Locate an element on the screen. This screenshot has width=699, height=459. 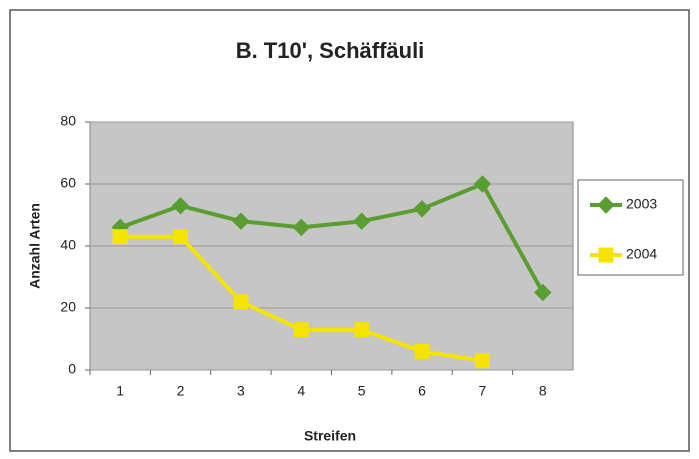
x-axis-label: Streifen is located at coordinates (330, 436).